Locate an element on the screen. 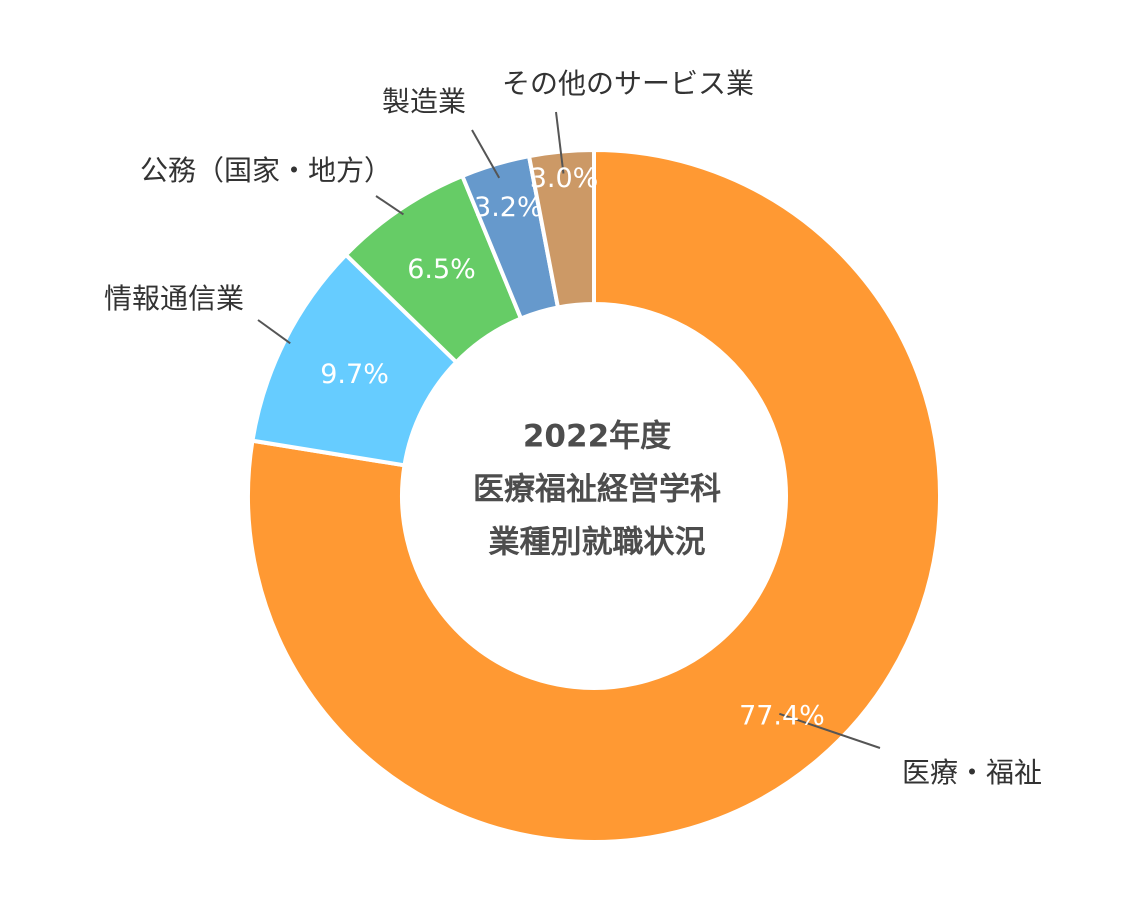  center-title-line-1: 2022年度 is located at coordinates (597, 437).